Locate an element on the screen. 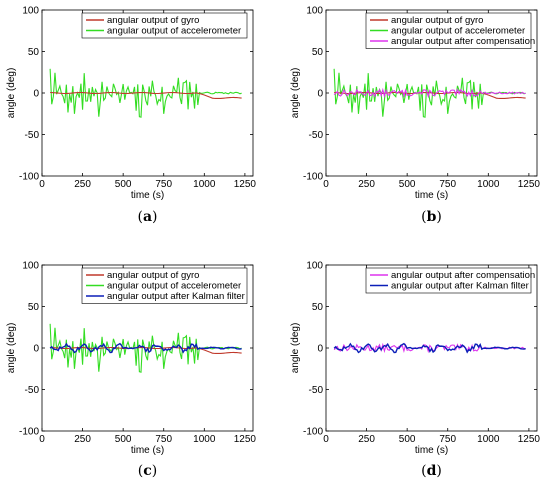 Image resolution: width=550 pixels, height=488 pixels. panel-caption: (a) is located at coordinates (147, 217).